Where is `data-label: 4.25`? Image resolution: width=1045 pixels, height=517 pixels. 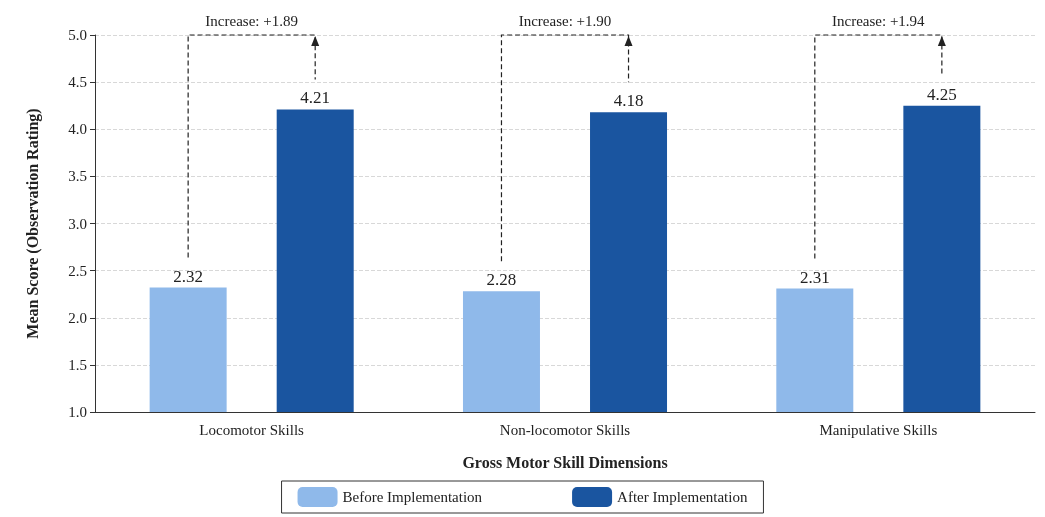
data-label: 4.25 is located at coordinates (941, 94).